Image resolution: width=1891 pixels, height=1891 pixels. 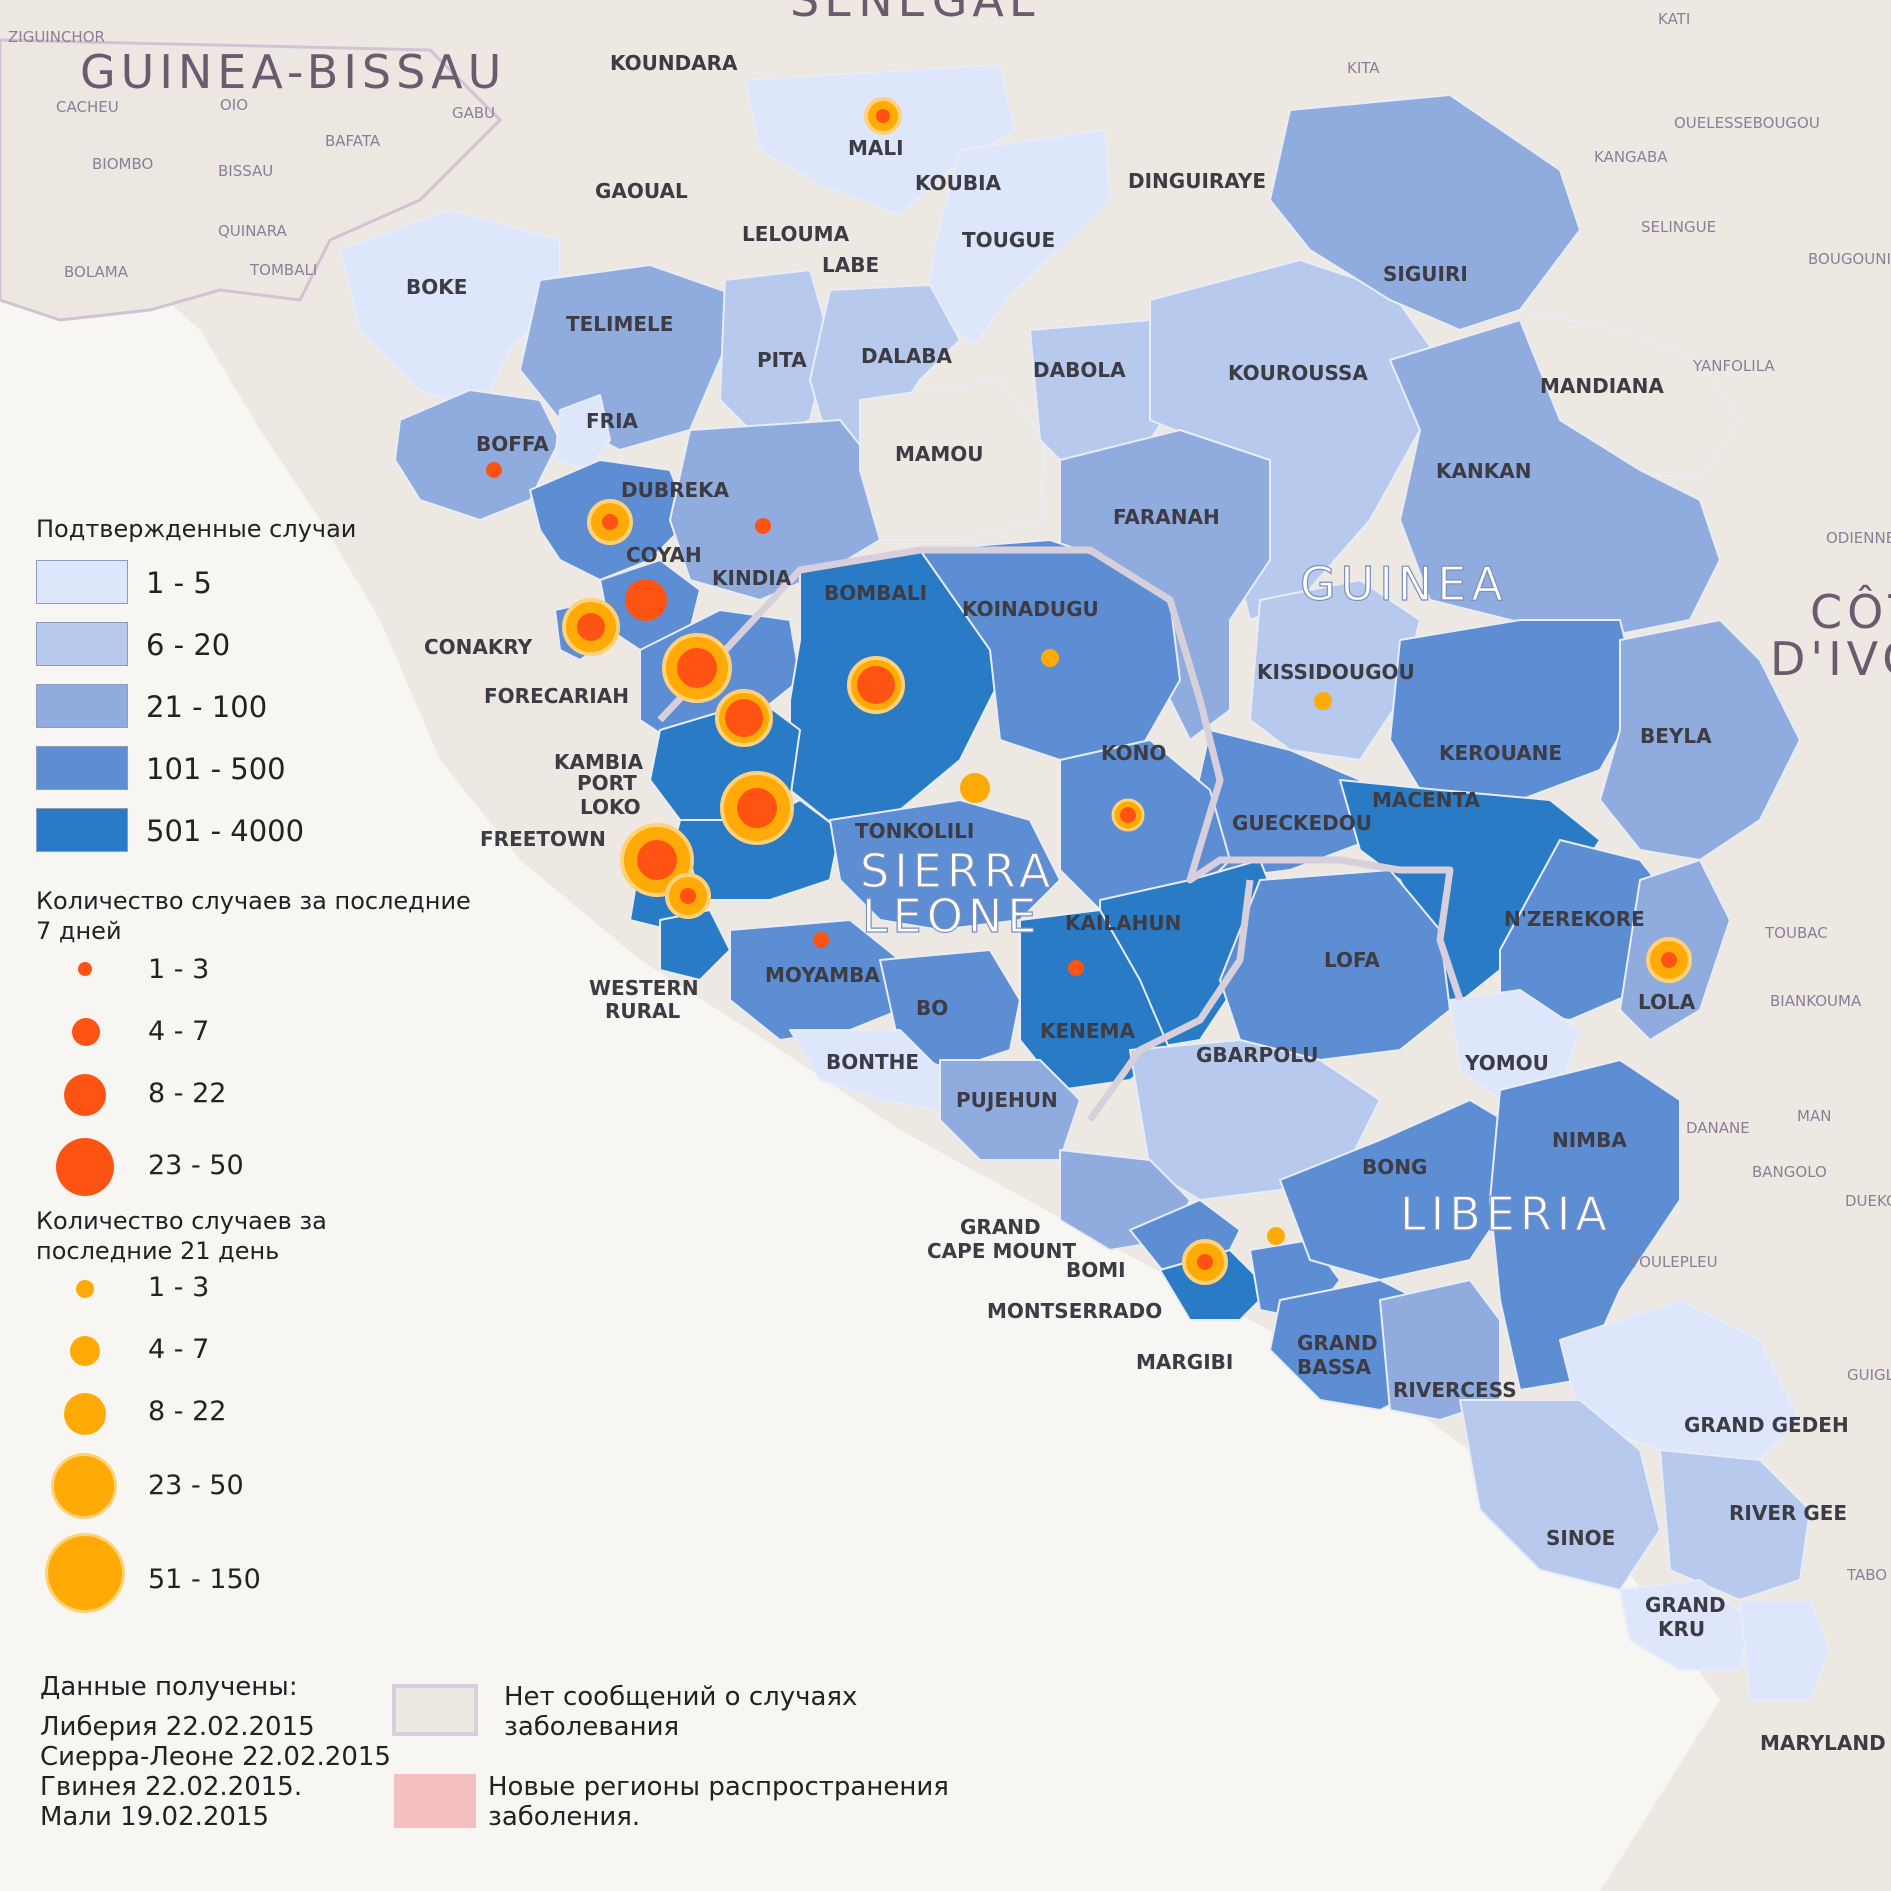 What do you see at coordinates (1455, 1390) in the screenshot?
I see `region-label-rivercess: RIVERCESS` at bounding box center [1455, 1390].